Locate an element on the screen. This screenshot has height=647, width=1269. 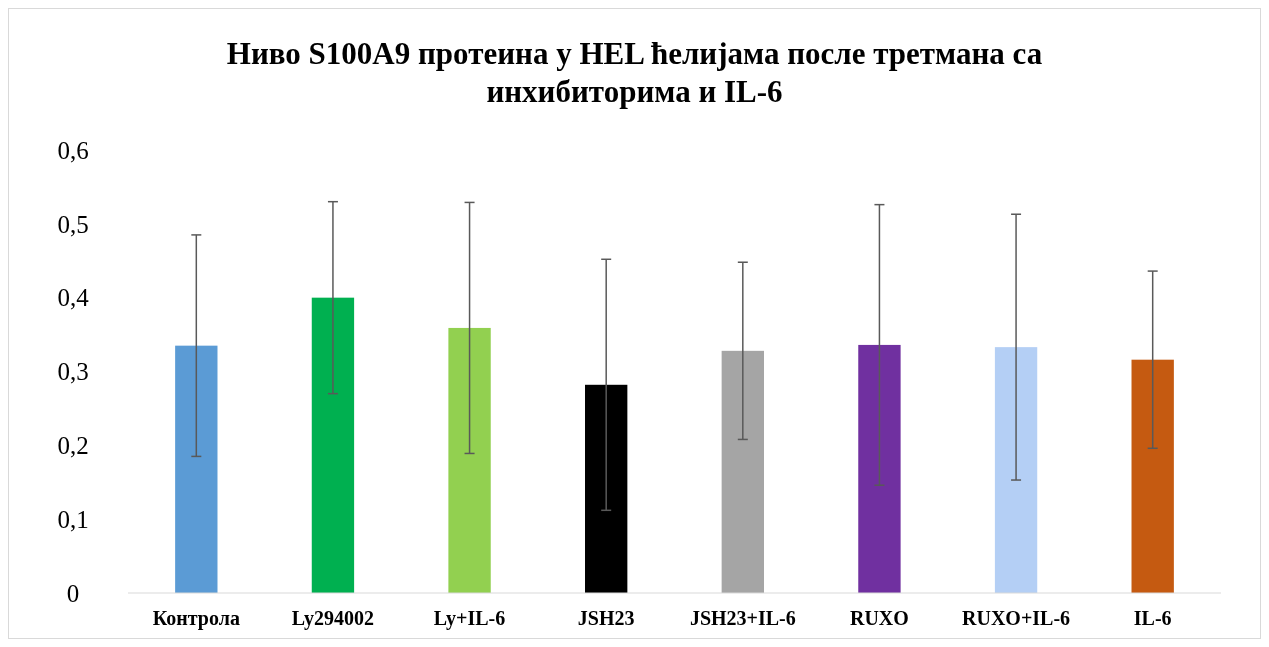
y-tick-label: 0 is located at coordinates (73, 593).